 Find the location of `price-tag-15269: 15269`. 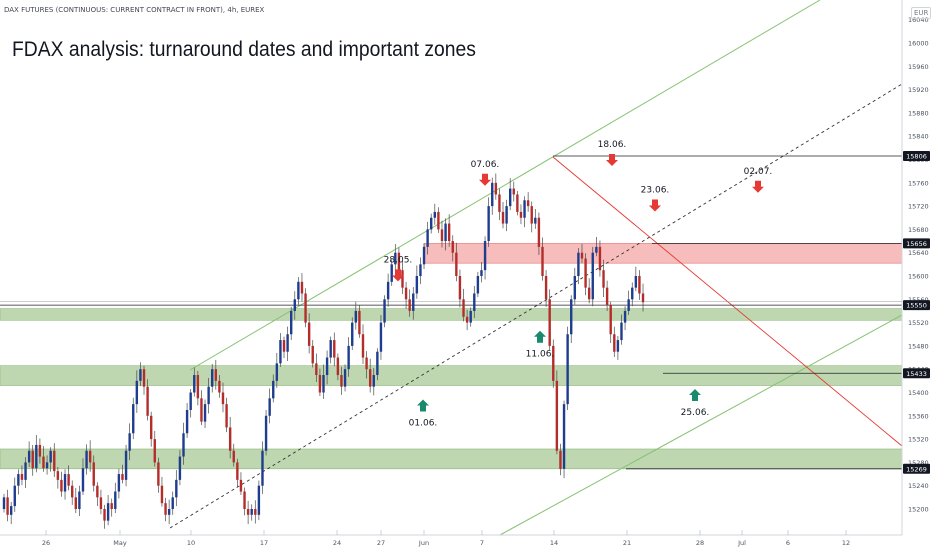

price-tag-15269: 15269 is located at coordinates (916, 468).